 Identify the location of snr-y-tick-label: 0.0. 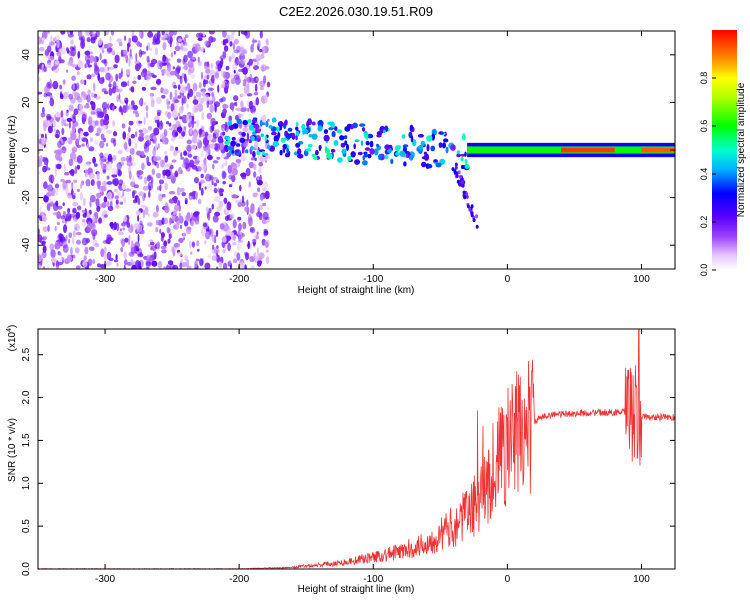
(26, 569).